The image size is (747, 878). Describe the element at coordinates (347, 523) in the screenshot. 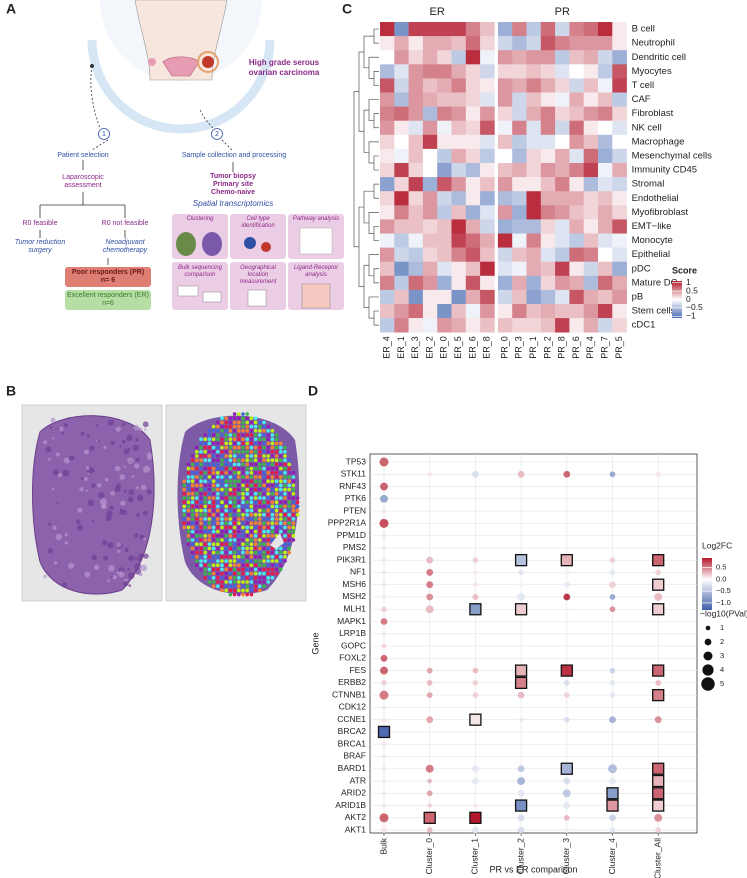

I see `gene-label: PPP2R1A` at that location.